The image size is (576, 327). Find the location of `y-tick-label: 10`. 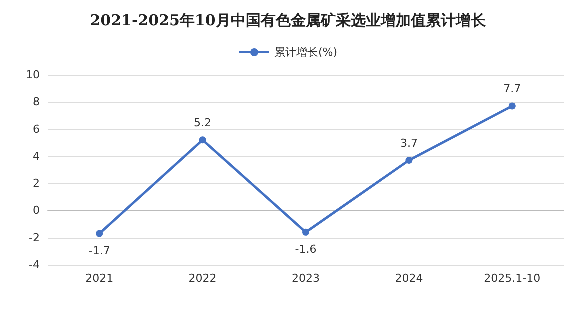

y-tick-label: 10 is located at coordinates (33, 75).